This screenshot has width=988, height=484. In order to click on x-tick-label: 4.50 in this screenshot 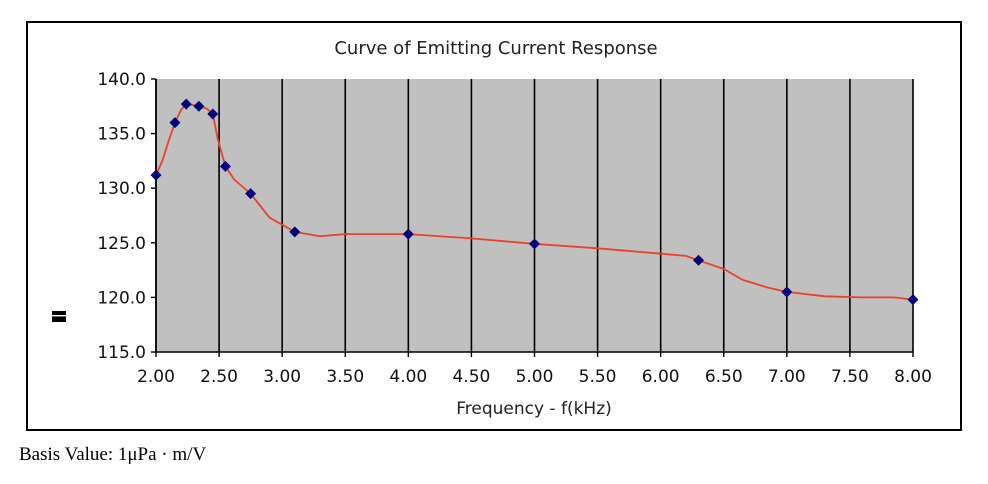, I will do `click(471, 377)`.